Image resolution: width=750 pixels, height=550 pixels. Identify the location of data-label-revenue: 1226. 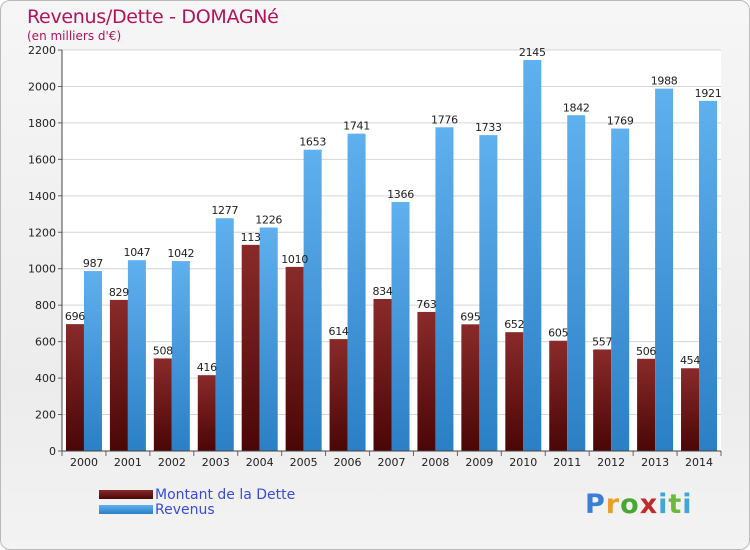
(268, 220).